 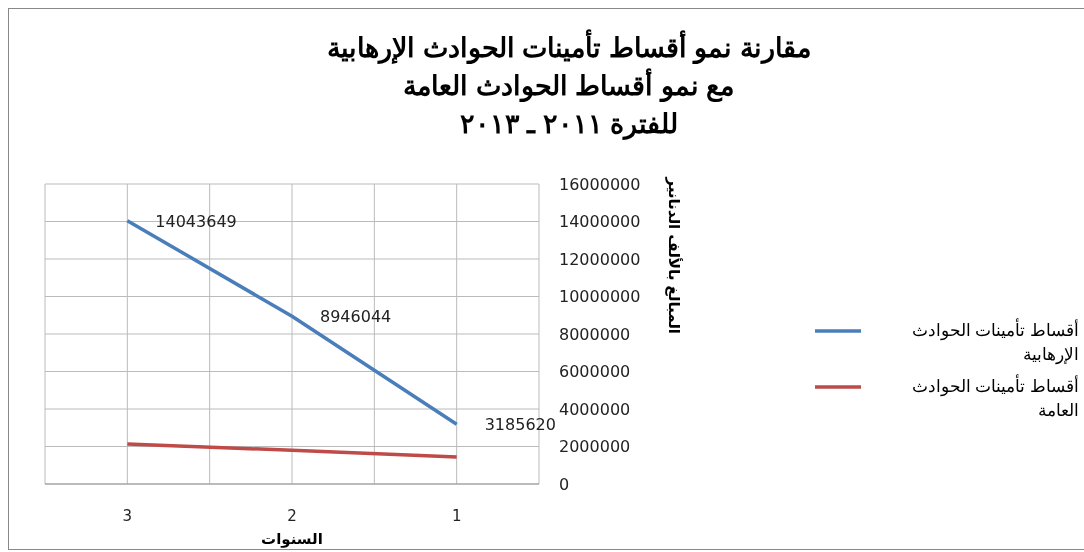 I want to click on y-tick-label: 6000000, so click(x=595, y=372).